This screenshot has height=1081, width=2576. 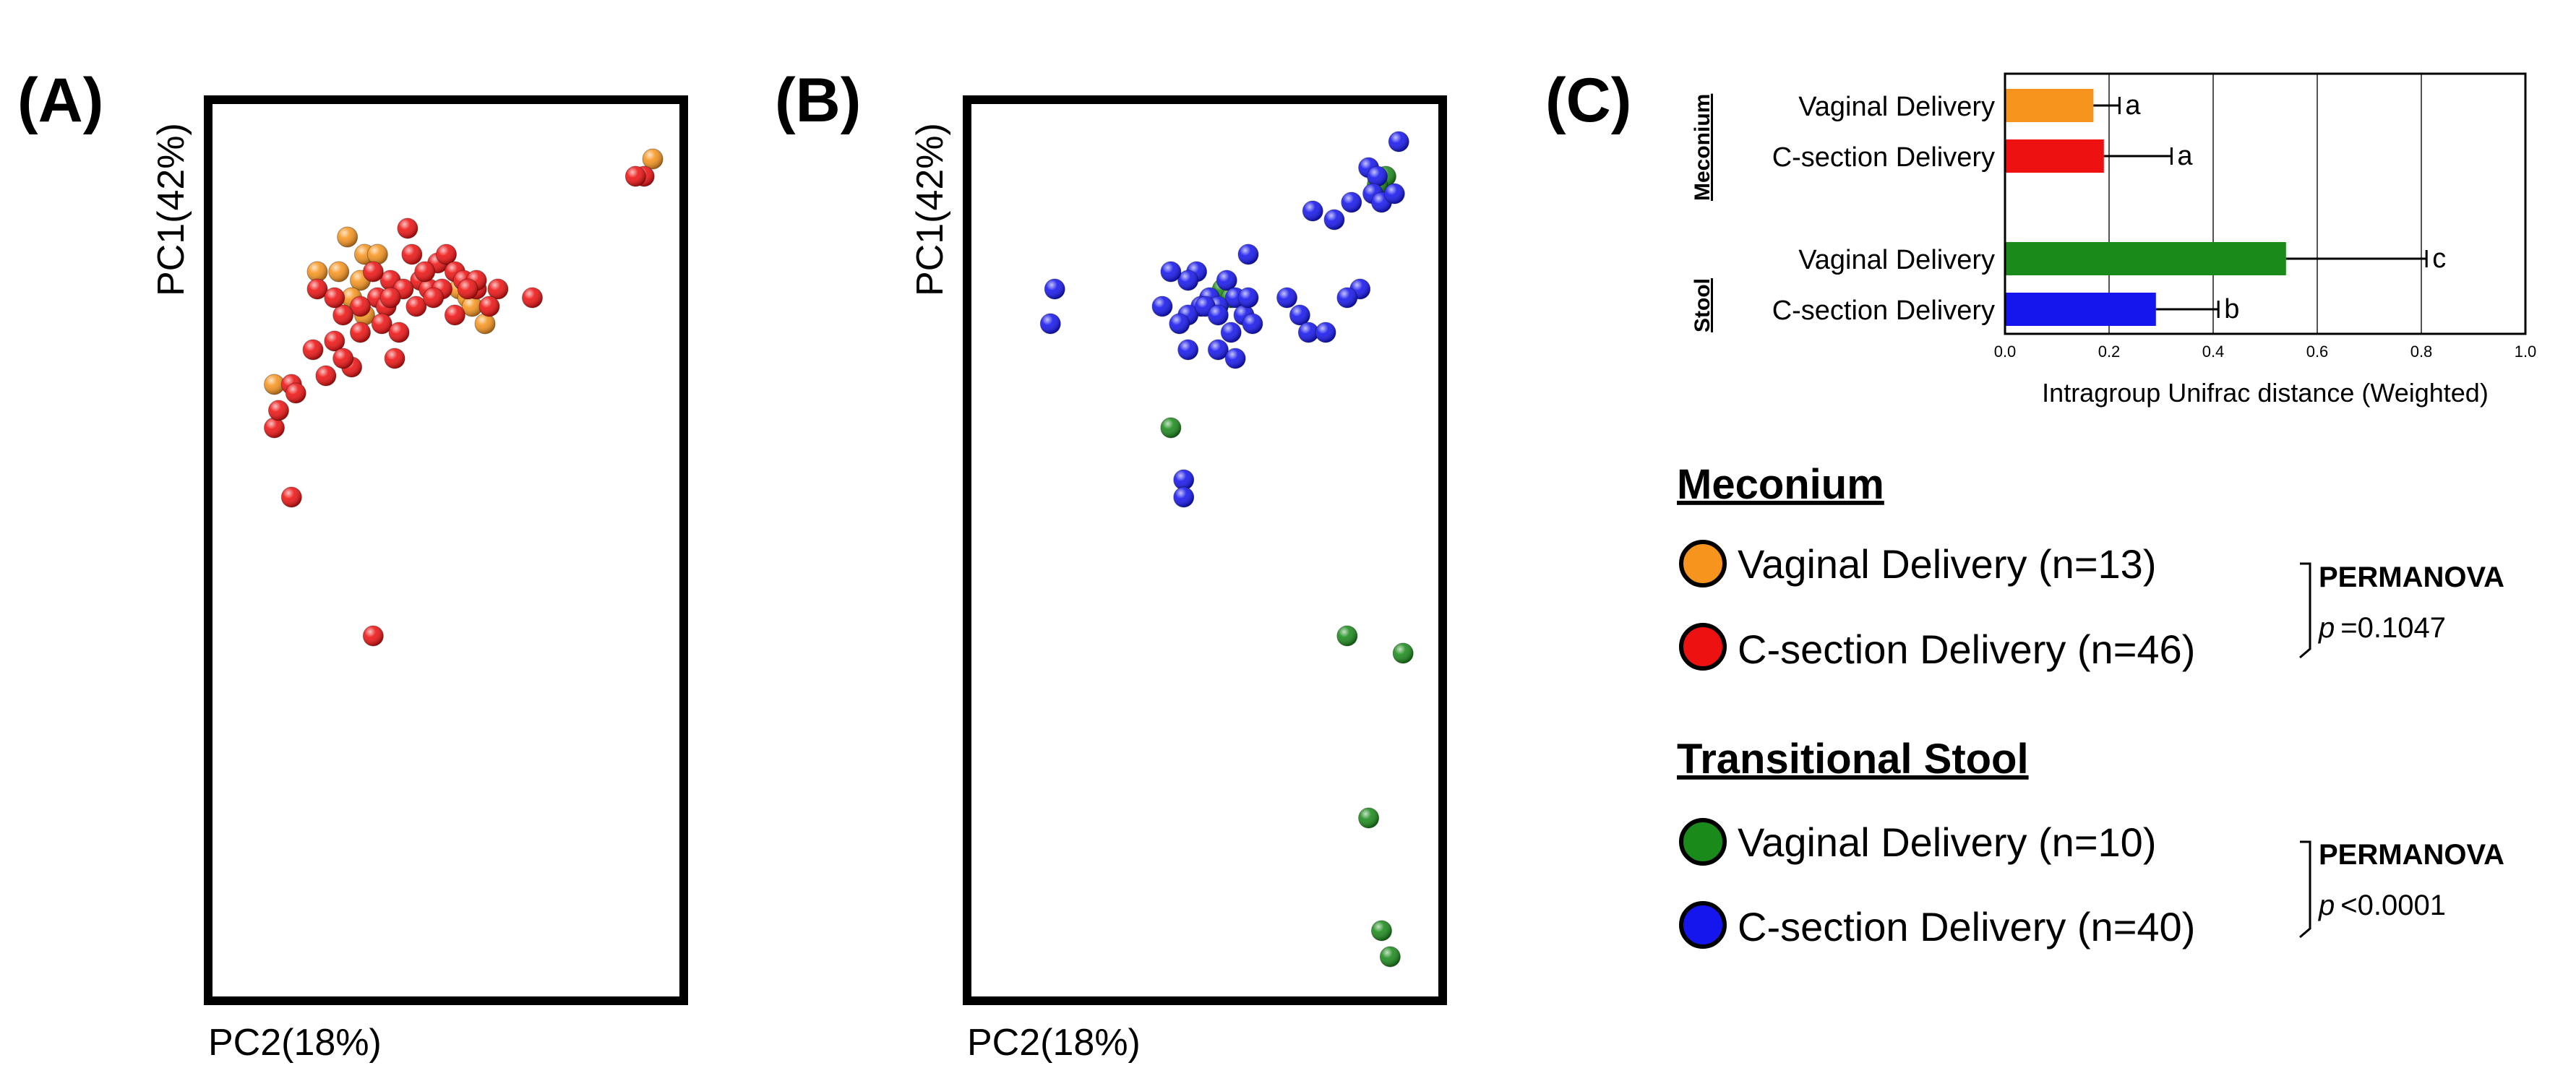 I want to click on panel-b-points, so click(x=1227, y=549).